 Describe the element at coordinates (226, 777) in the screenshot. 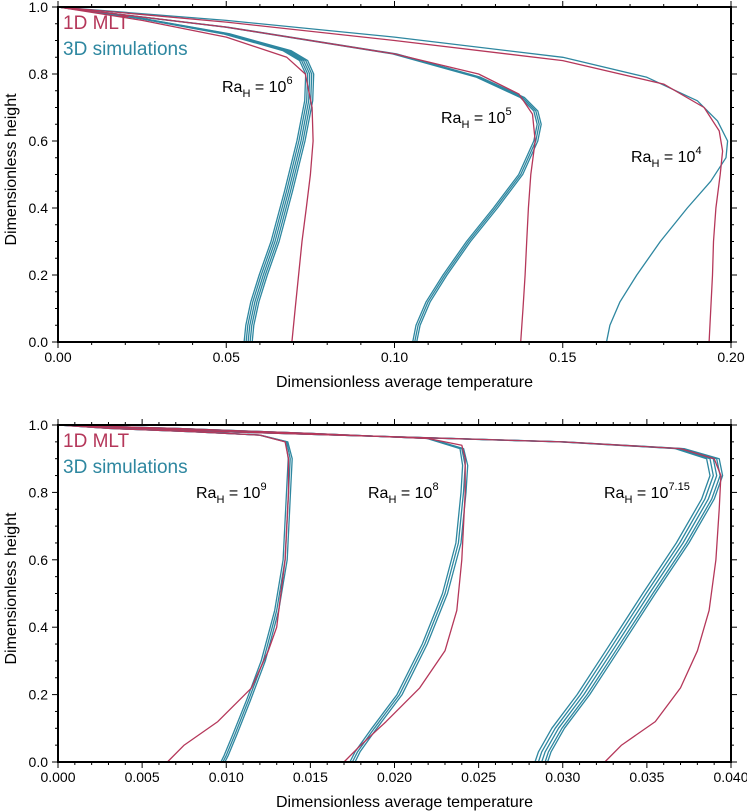

I see `x-tick-label: 0.010` at that location.